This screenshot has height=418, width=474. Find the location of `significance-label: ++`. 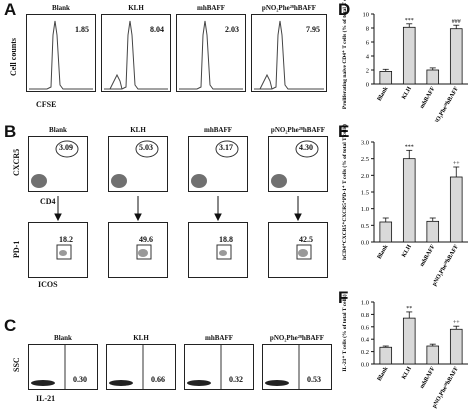

significance-label: ++ is located at coordinates (456, 164).